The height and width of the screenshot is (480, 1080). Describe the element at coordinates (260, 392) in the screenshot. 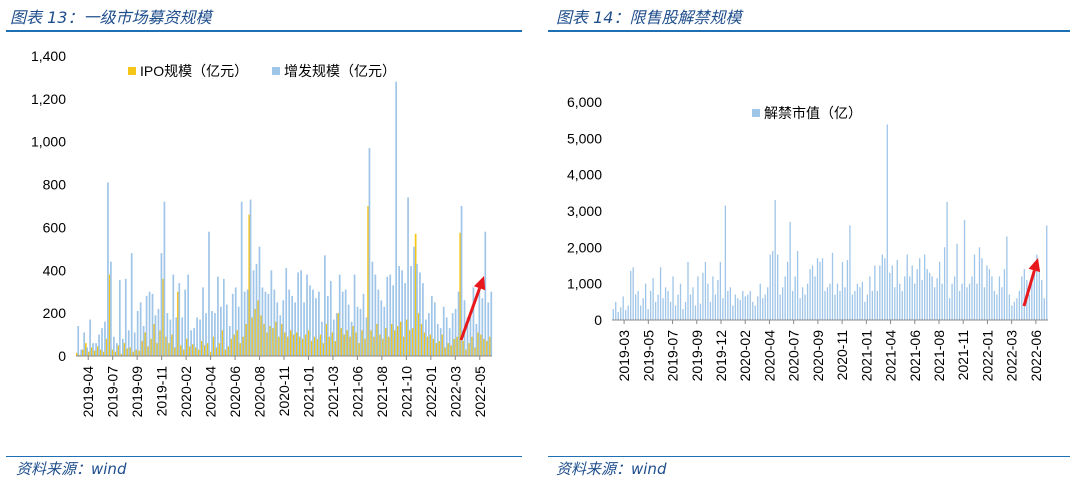

I see `x-tick-label: 2020-08` at that location.